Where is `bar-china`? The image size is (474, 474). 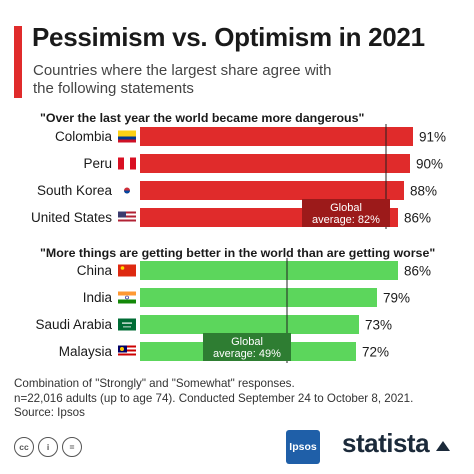 bar-china is located at coordinates (269, 270).